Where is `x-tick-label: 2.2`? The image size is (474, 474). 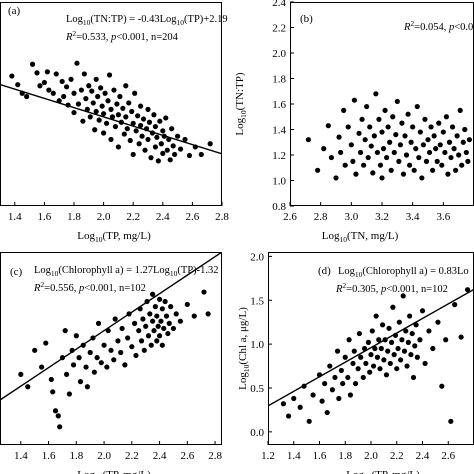 x-tick-label: 2.2 is located at coordinates (133, 217).